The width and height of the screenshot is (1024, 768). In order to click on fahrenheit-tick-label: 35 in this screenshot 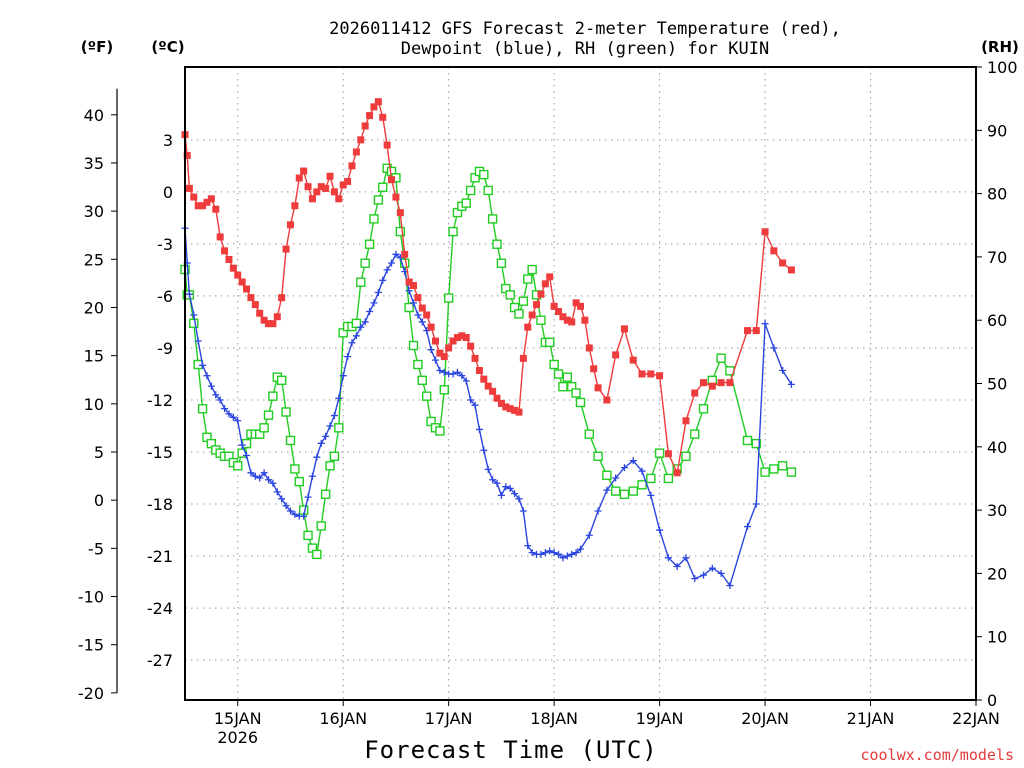, I will do `click(94, 163)`.